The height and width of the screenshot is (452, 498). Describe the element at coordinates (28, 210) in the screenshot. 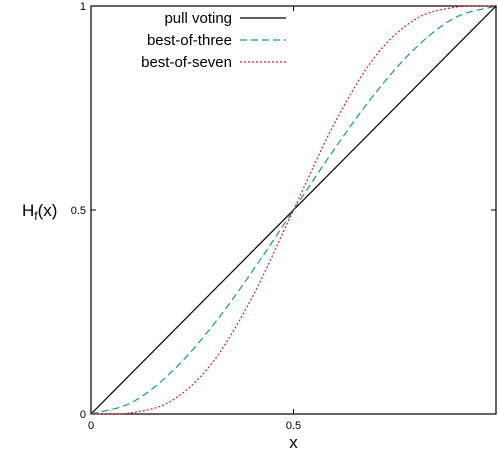

I see `y-axis-label-main: H` at that location.